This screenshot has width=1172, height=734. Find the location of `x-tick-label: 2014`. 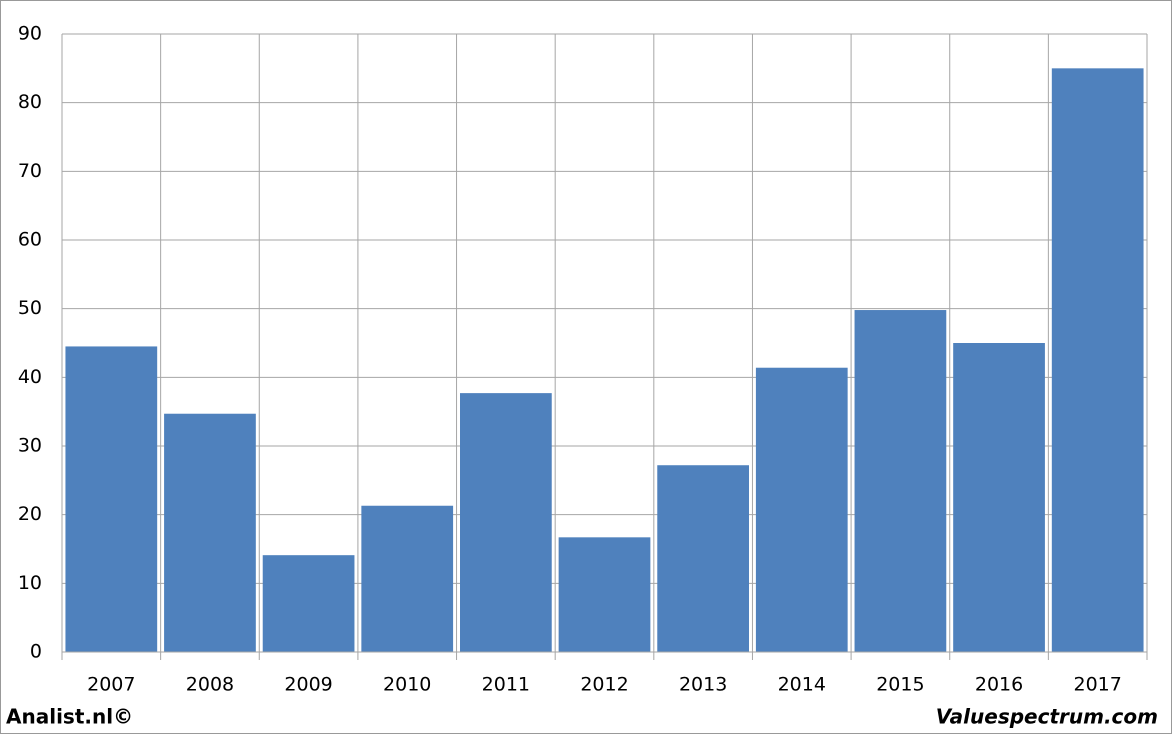

x-tick-label: 2014 is located at coordinates (802, 685).